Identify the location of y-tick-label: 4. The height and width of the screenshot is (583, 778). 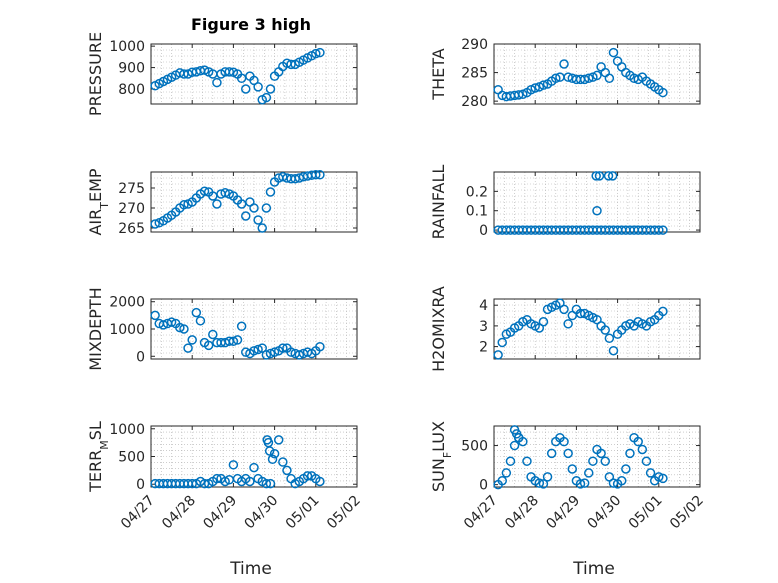
(483, 306).